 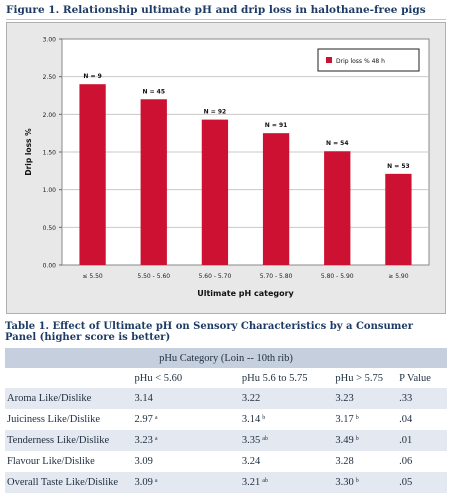 What do you see at coordinates (288, 398) in the screenshot?
I see `cell: 3.22` at bounding box center [288, 398].